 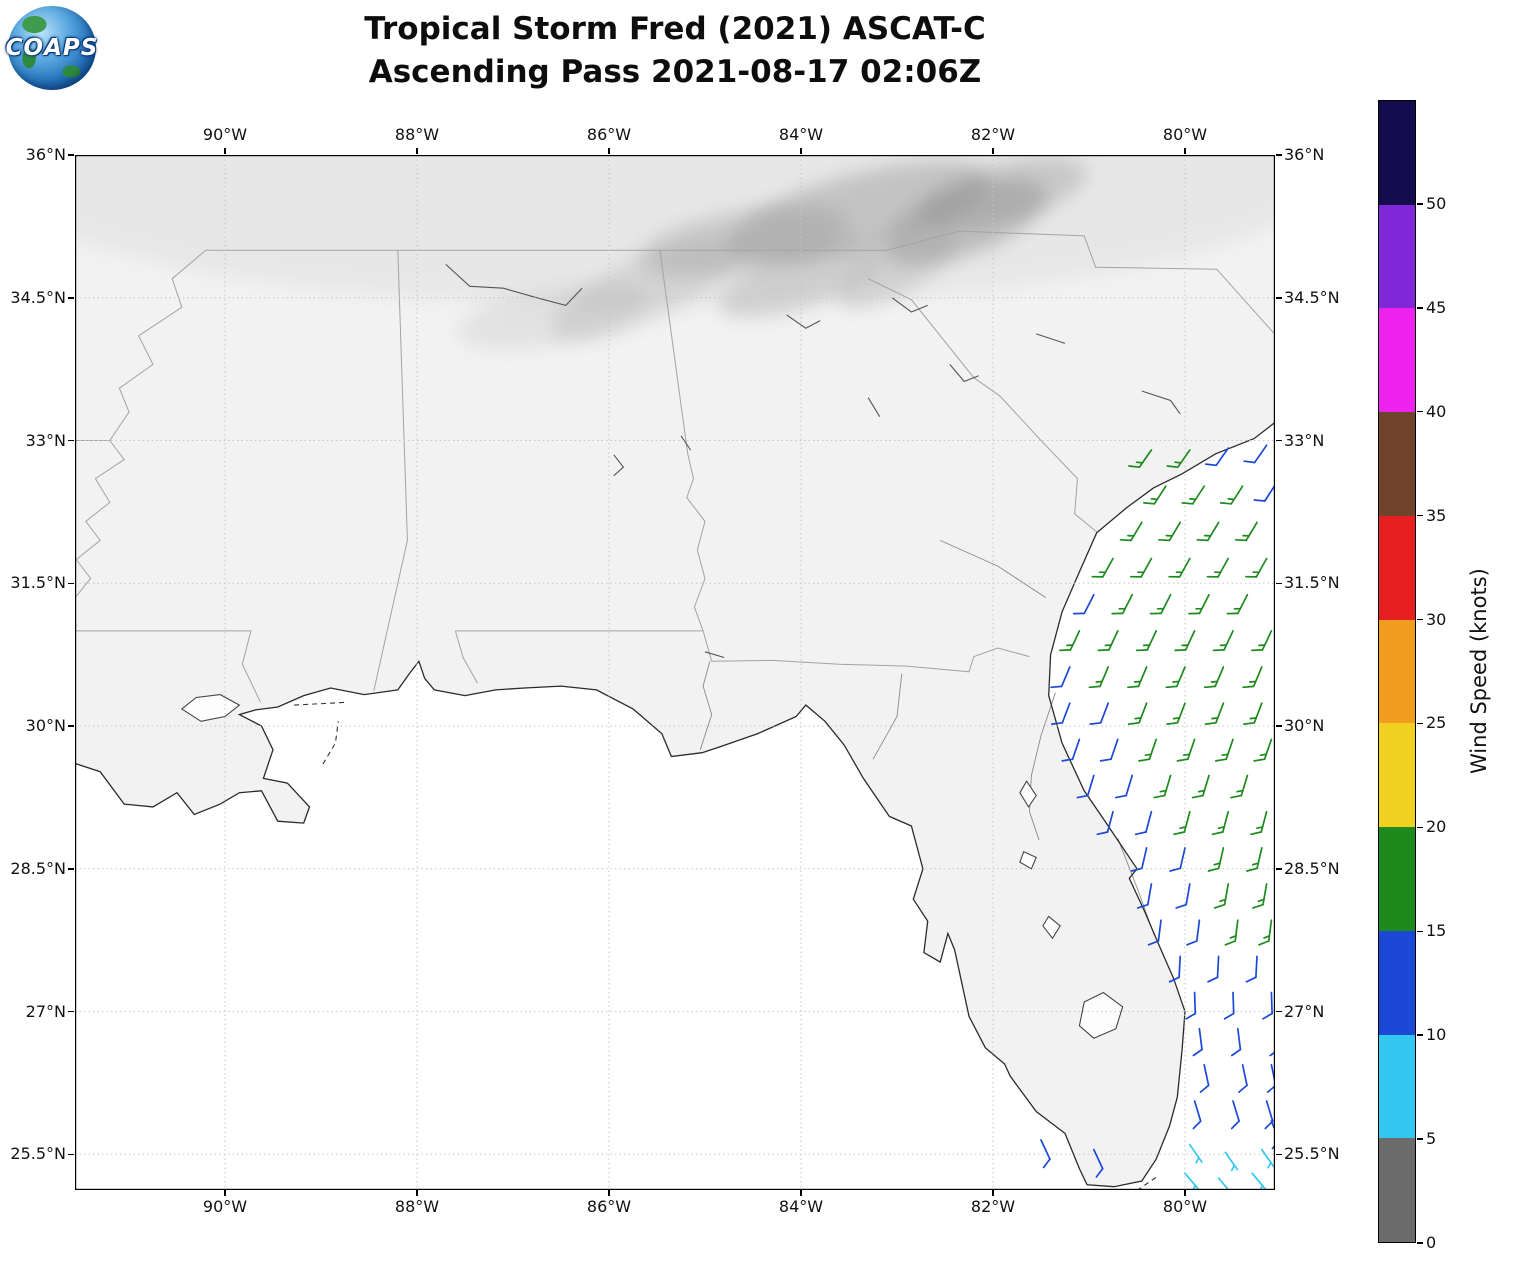 I want to click on latitude-tick-label: 36°N, so click(x=1304, y=154).